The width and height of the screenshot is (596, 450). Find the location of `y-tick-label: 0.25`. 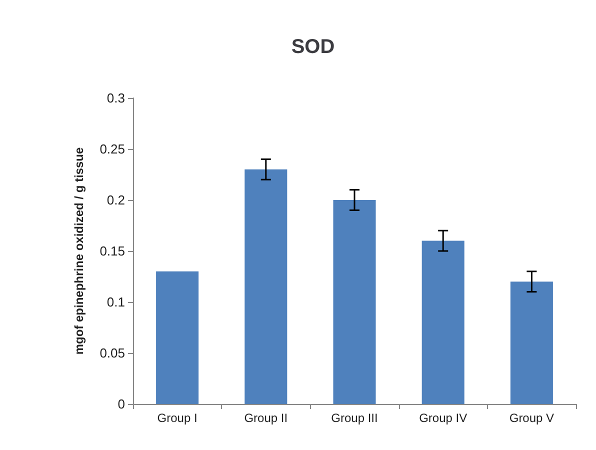

y-tick-label: 0.25 is located at coordinates (112, 149).